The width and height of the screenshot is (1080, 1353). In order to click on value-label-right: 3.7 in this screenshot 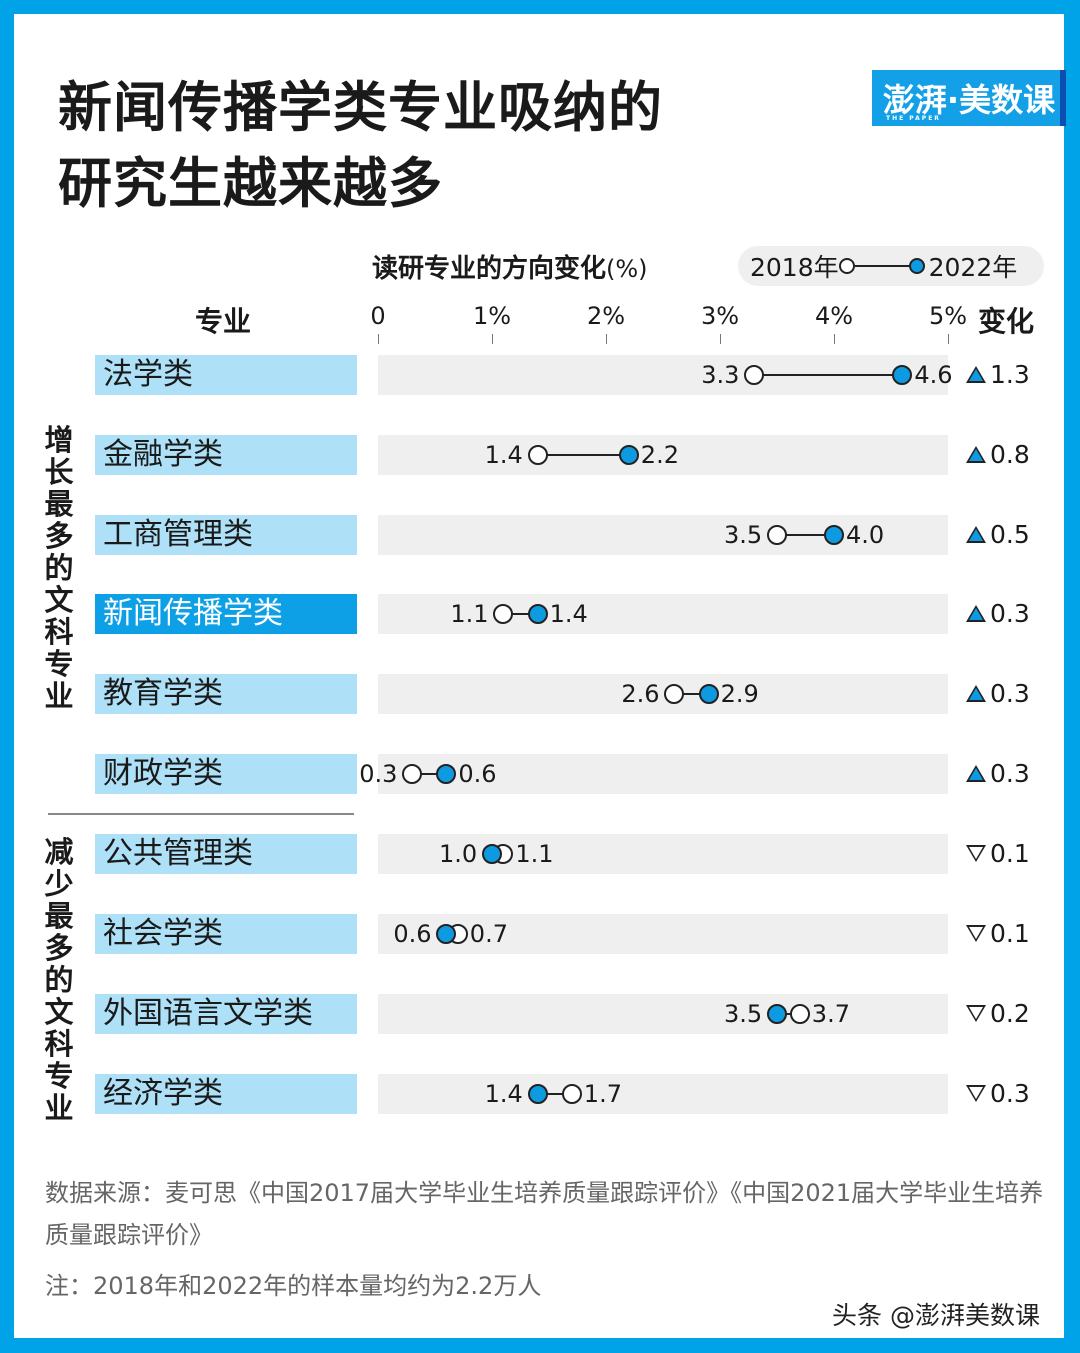, I will do `click(830, 1014)`.